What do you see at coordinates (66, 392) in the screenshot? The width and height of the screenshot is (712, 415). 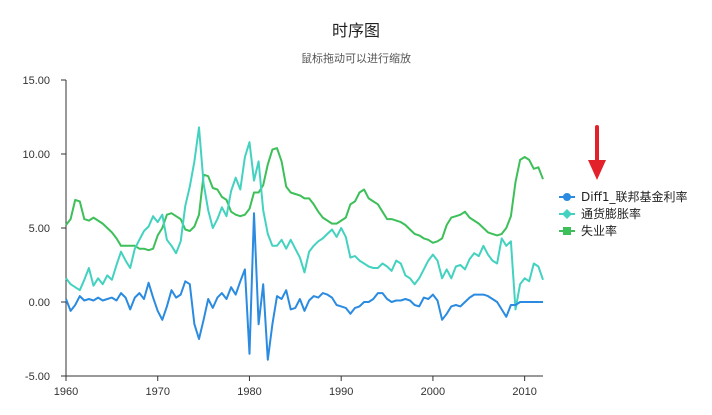 I see `x-tick-label: 1960` at bounding box center [66, 392].